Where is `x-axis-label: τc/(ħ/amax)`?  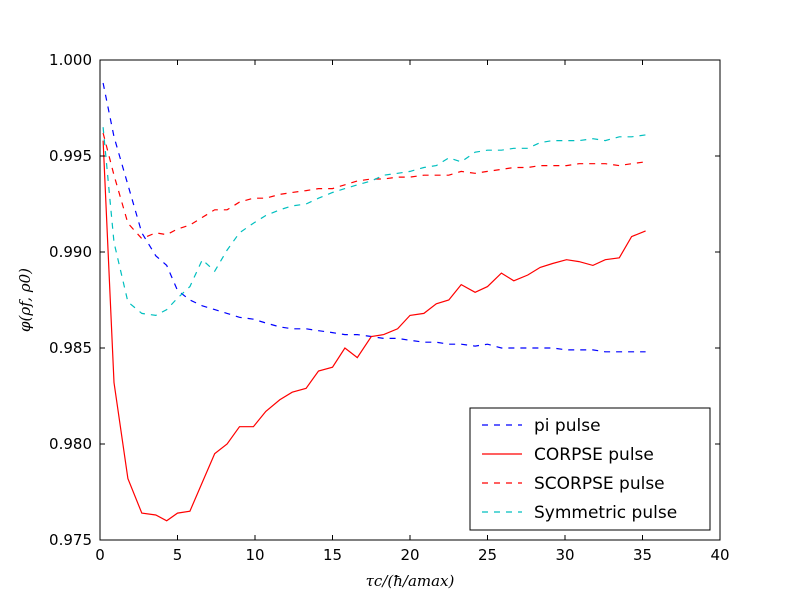 x-axis-label: τc/(ħ/amax) is located at coordinates (410, 581).